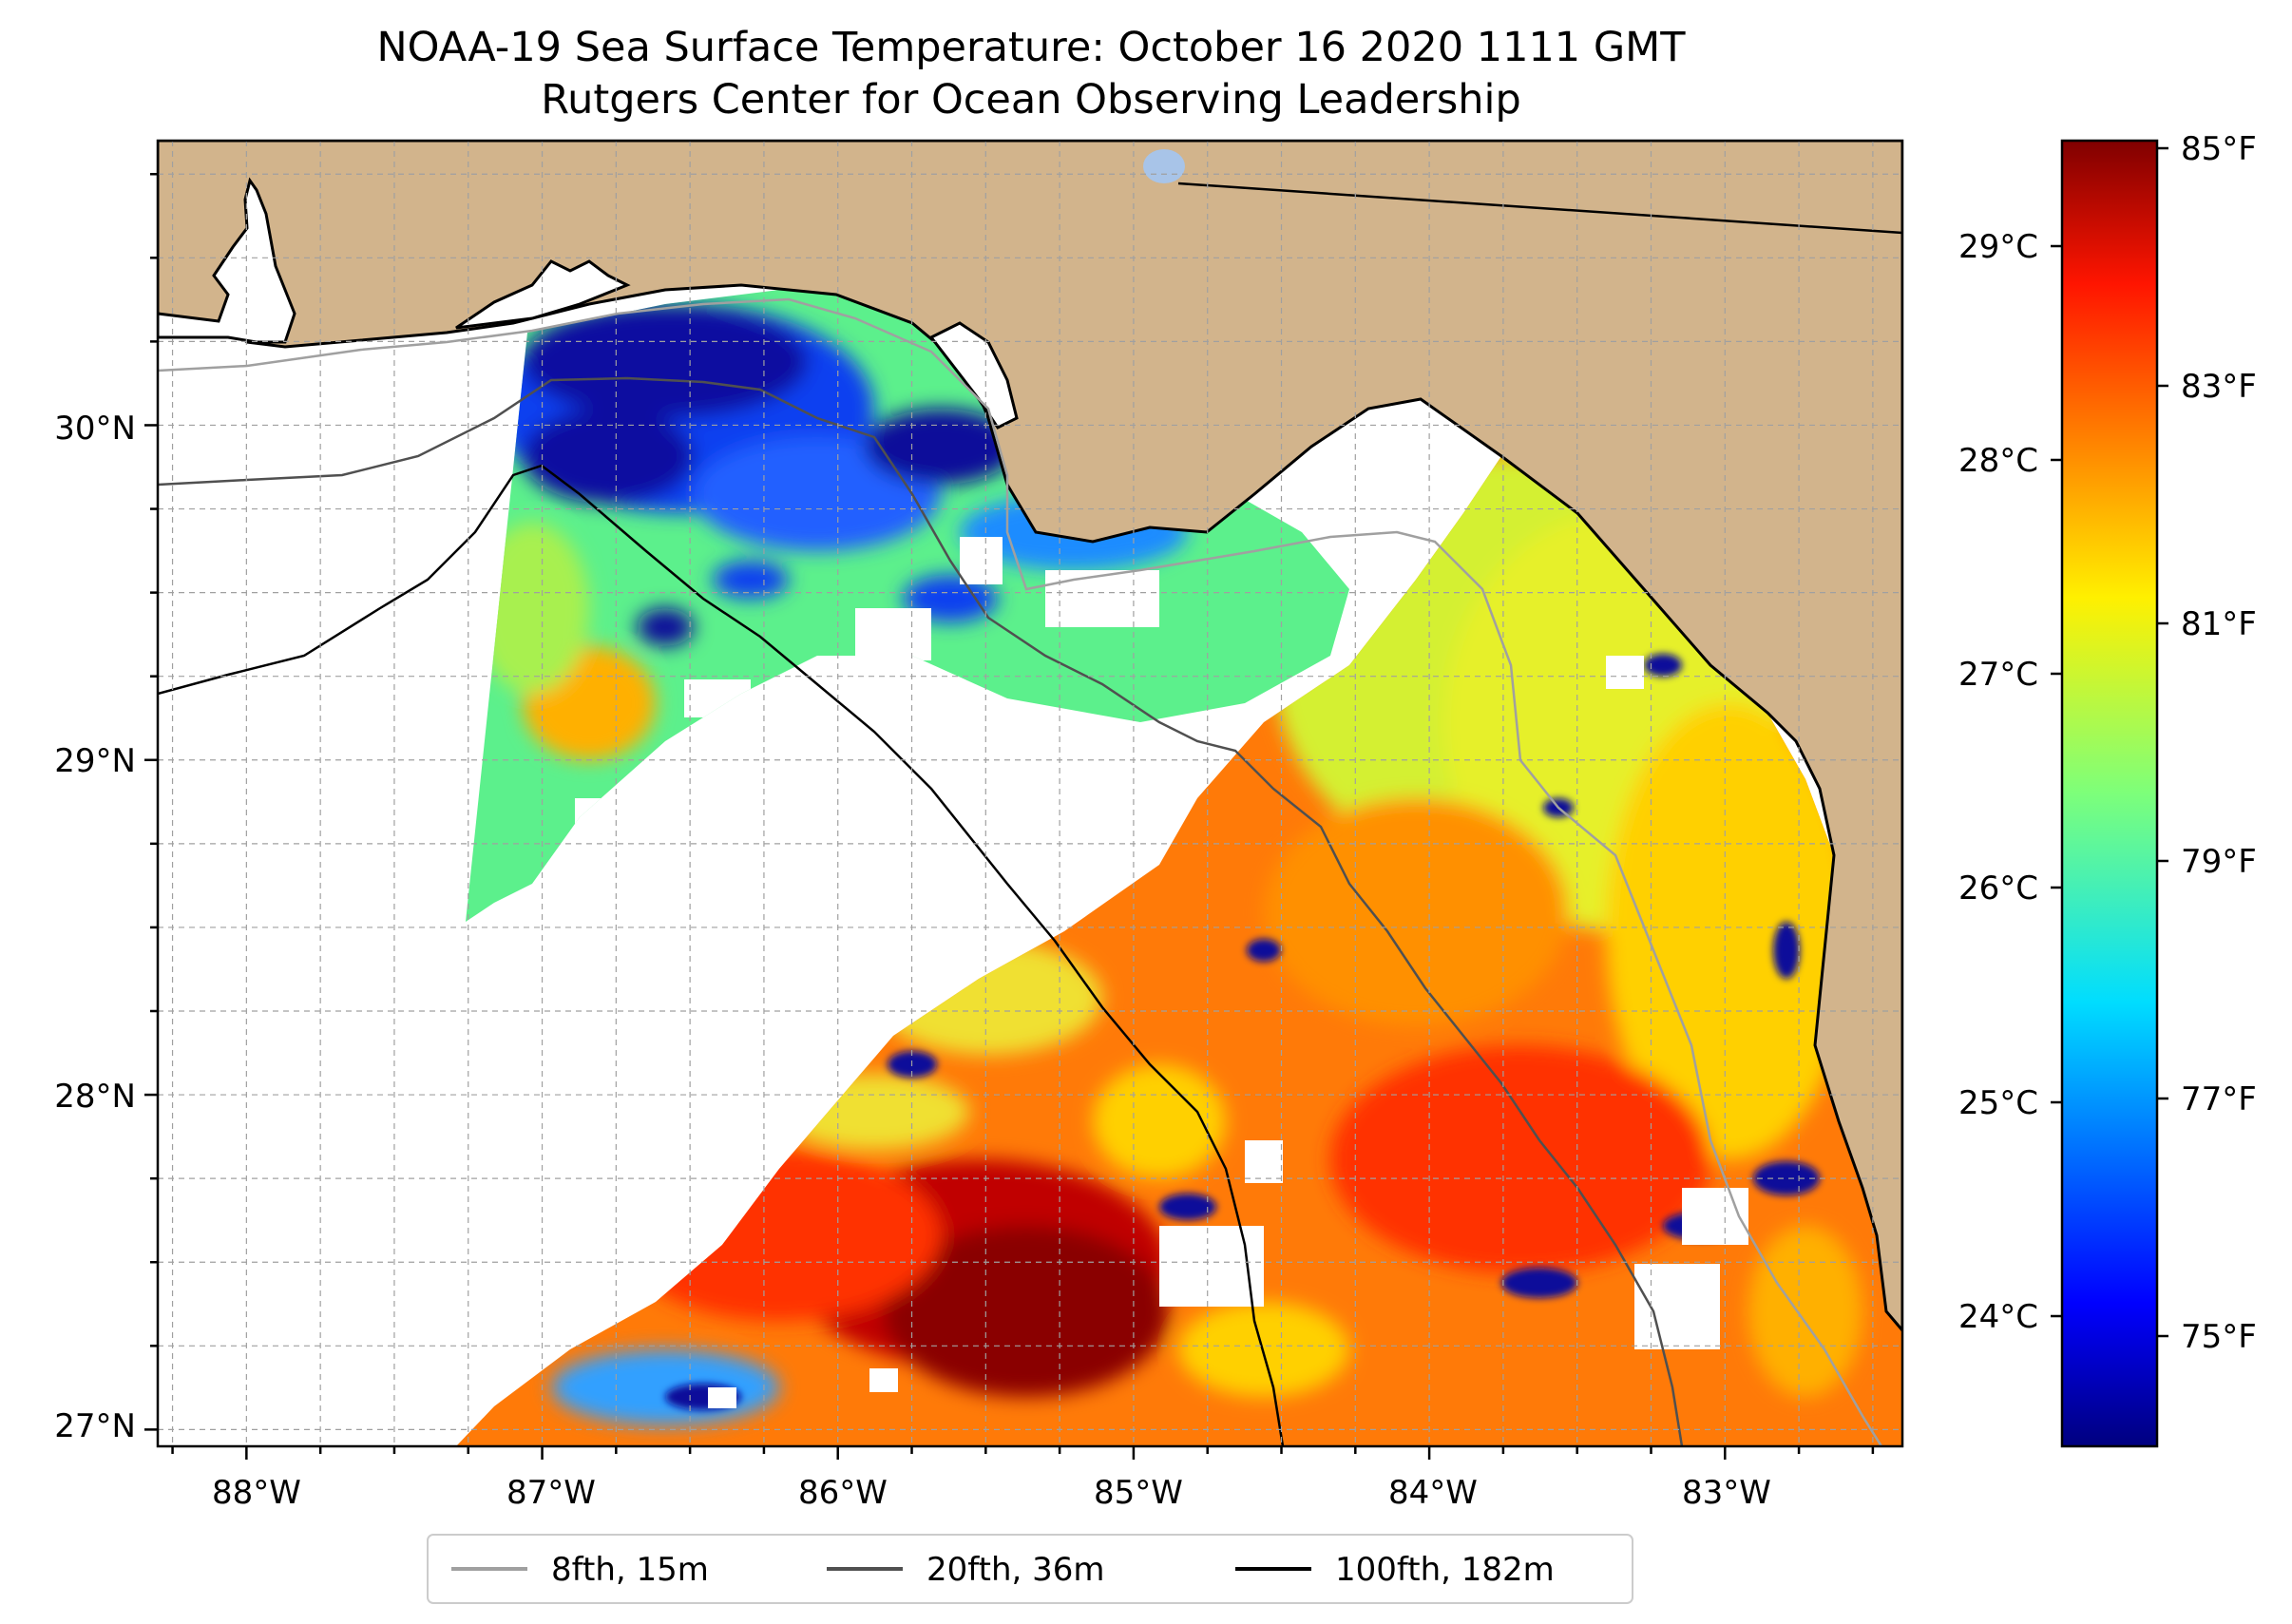 This screenshot has height=1624, width=2292. Describe the element at coordinates (2219, 1099) in the screenshot. I see `fahrenheit-tick-label: 77°F` at that location.